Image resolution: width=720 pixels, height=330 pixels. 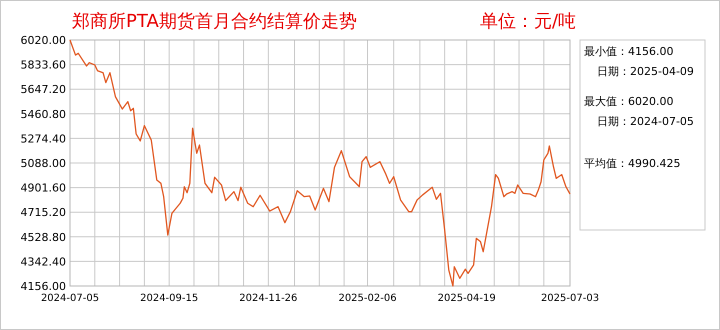 I want to click on x-tick-label: 2025-07-03, so click(x=570, y=298).